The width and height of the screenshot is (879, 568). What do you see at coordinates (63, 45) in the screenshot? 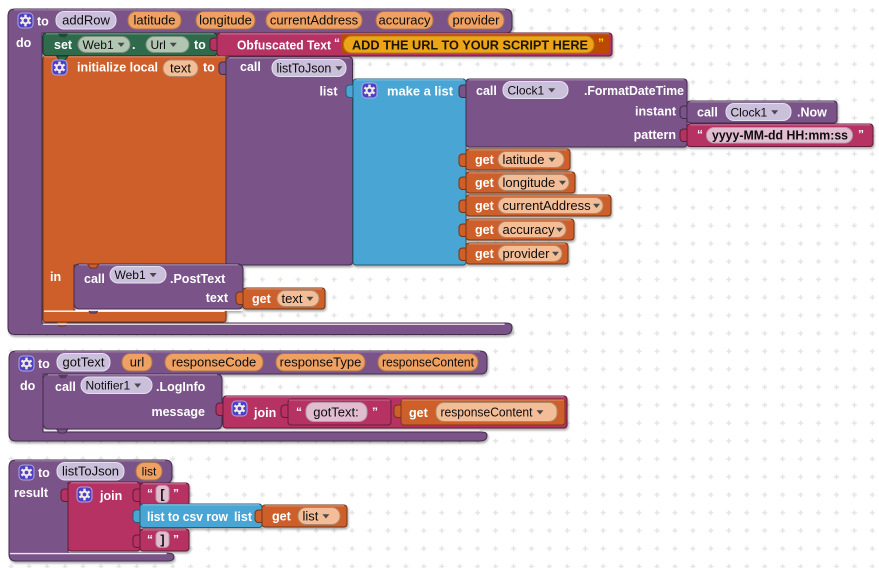
I see `svg-text: set` at bounding box center [63, 45].